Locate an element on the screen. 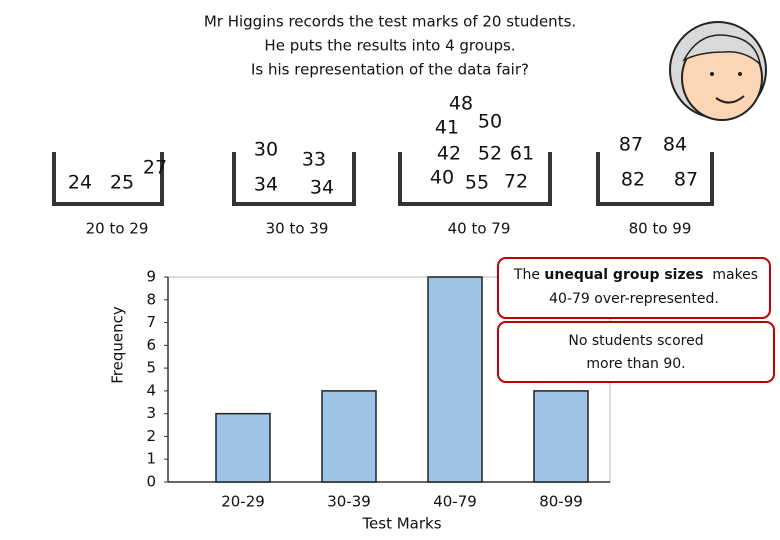 Image resolution: width=780 pixels, height=540 pixels. x-tick-label: 80-99 is located at coordinates (561, 502).